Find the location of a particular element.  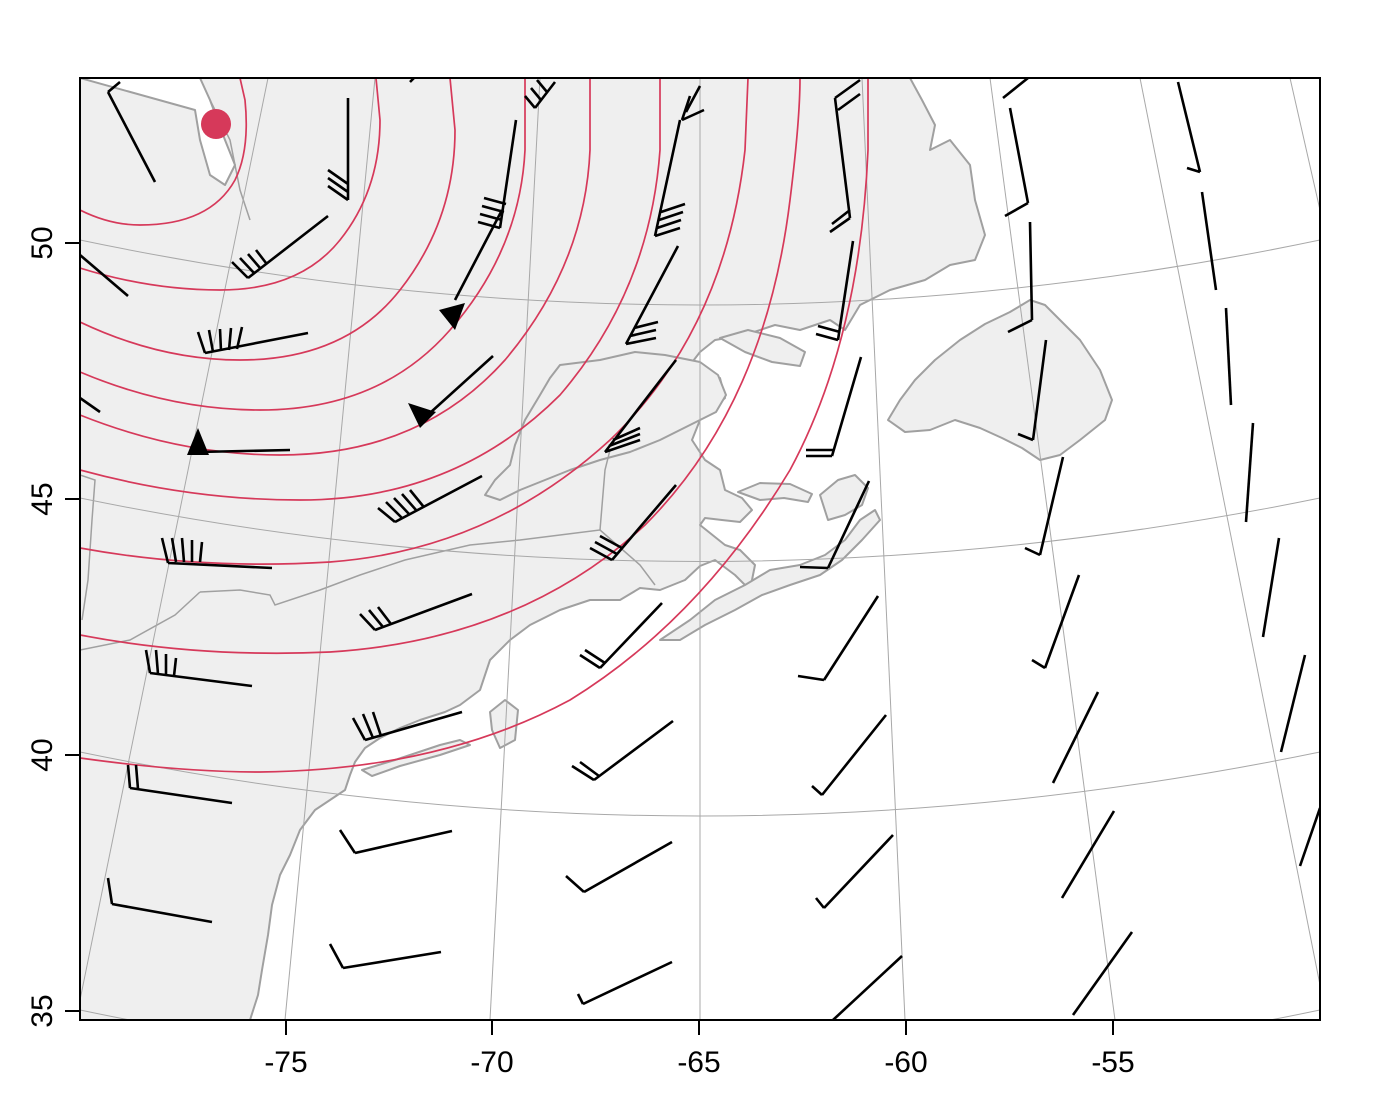

front-markers is located at coordinates (326, 379).